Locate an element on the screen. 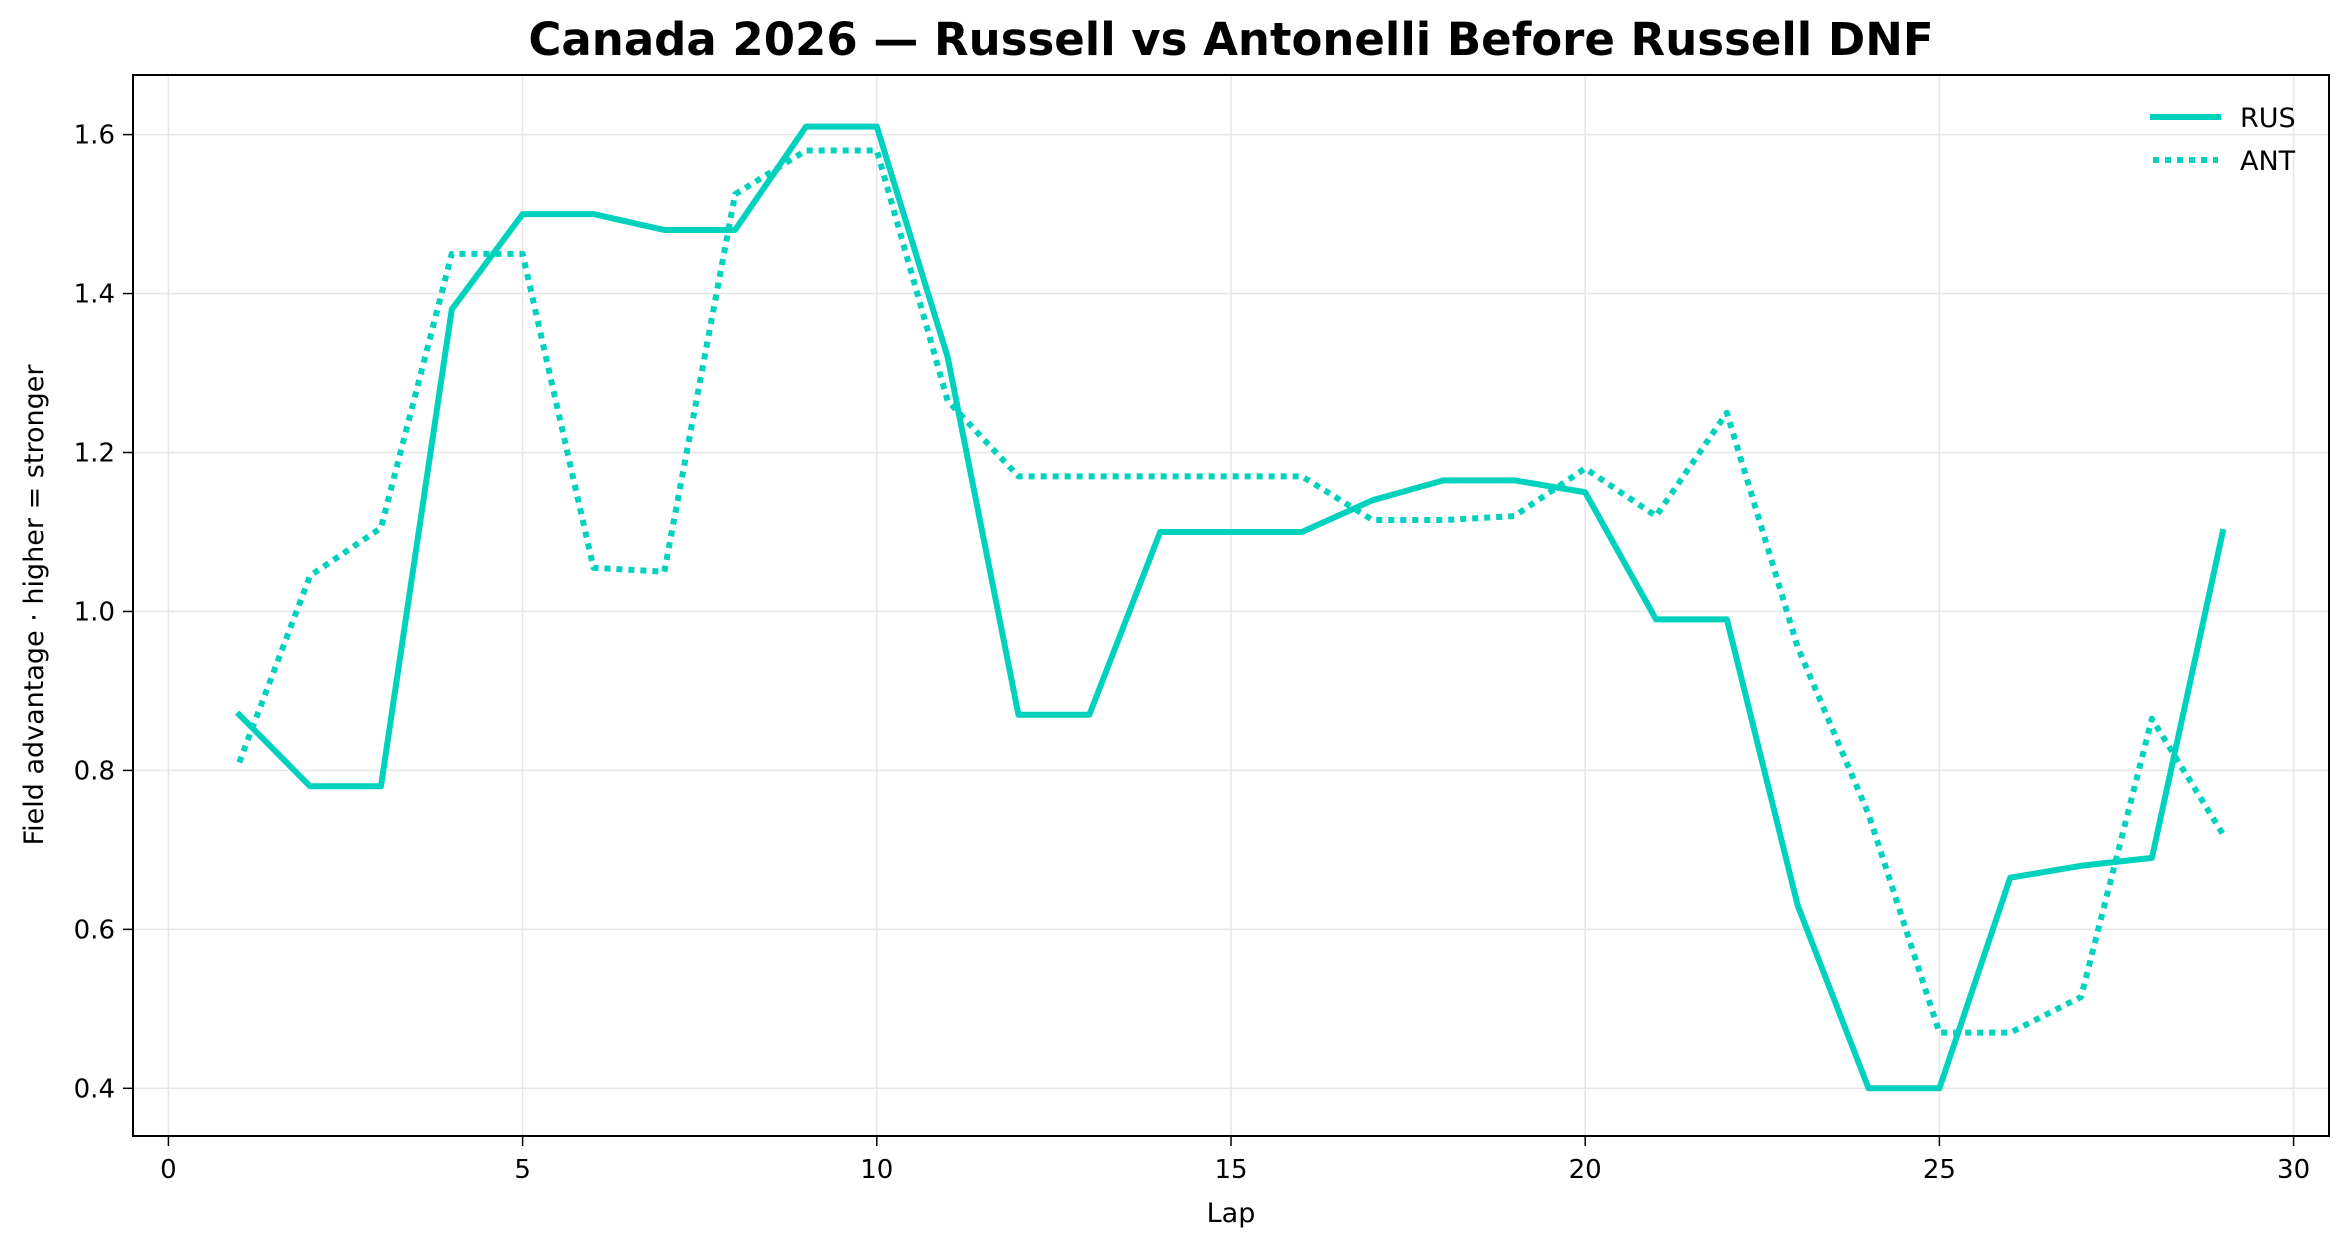 The width and height of the screenshot is (2352, 1250). y-tick-label: 1.6 is located at coordinates (94, 136).